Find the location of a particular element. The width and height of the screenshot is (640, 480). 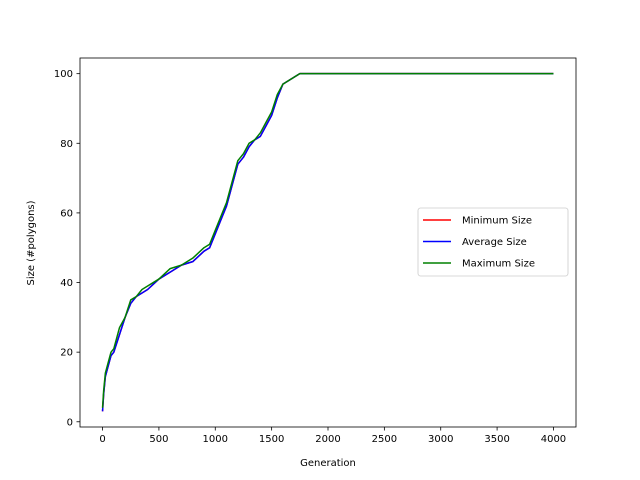

legend: Minimum Size Average Size Maximum Size is located at coordinates (493, 242).